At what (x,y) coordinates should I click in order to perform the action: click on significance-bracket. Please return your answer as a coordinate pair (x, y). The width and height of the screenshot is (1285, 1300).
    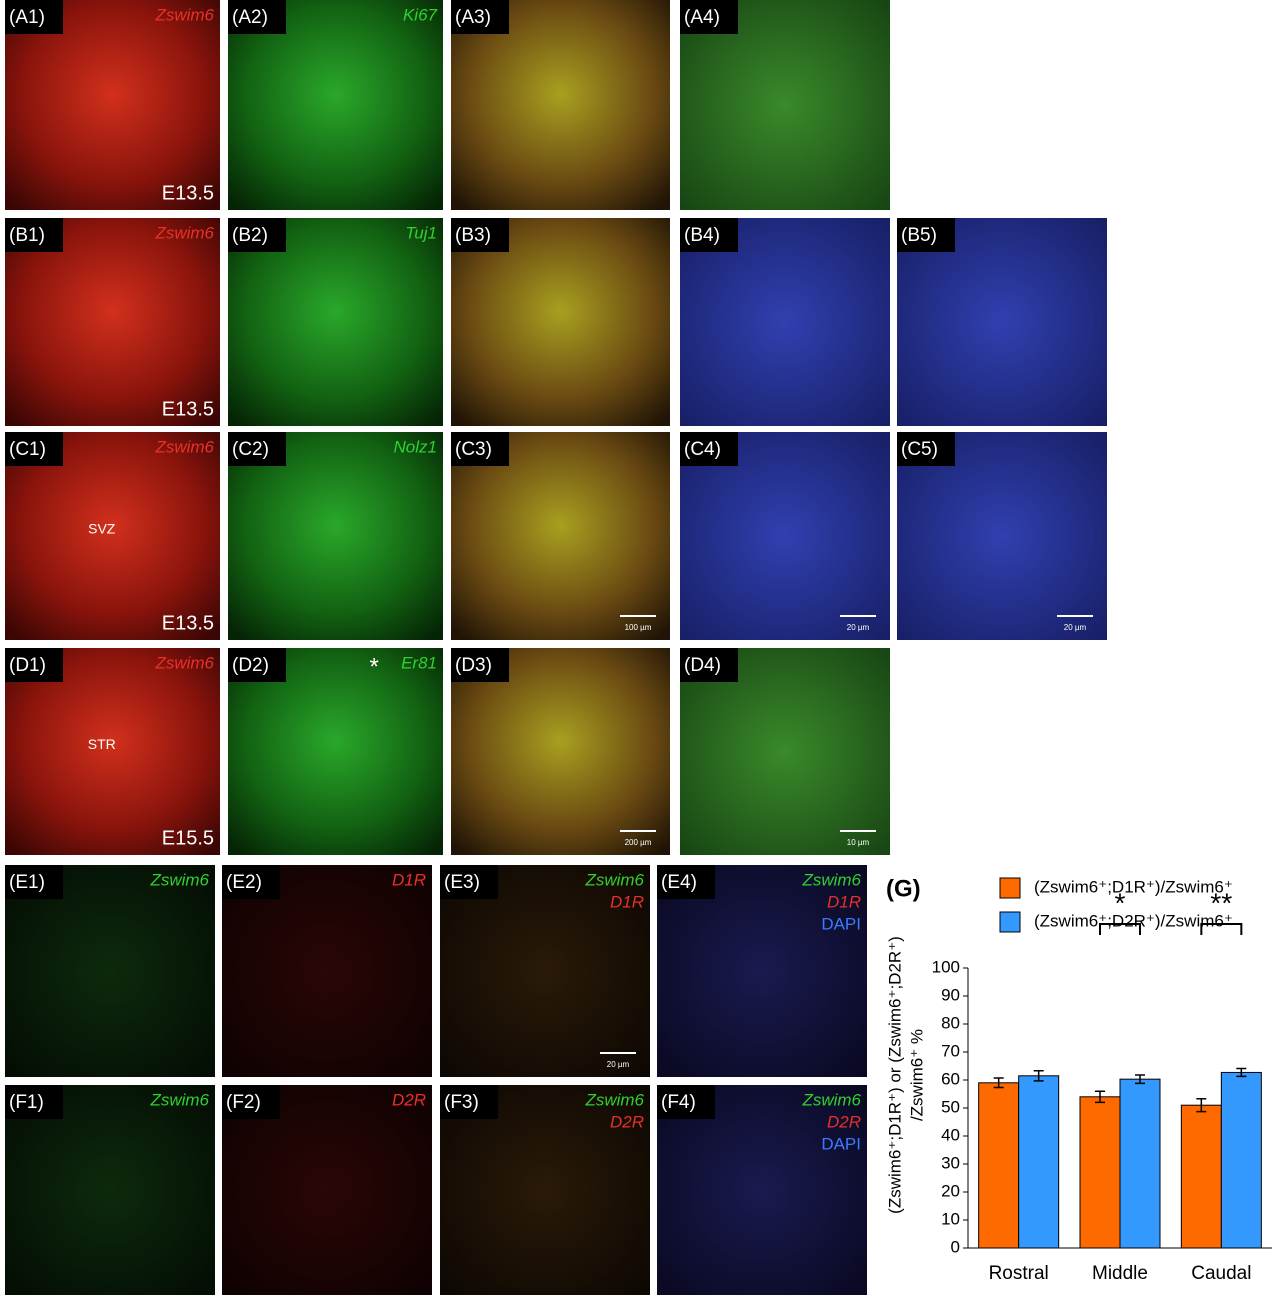
    Looking at the image, I should click on (1120, 929).